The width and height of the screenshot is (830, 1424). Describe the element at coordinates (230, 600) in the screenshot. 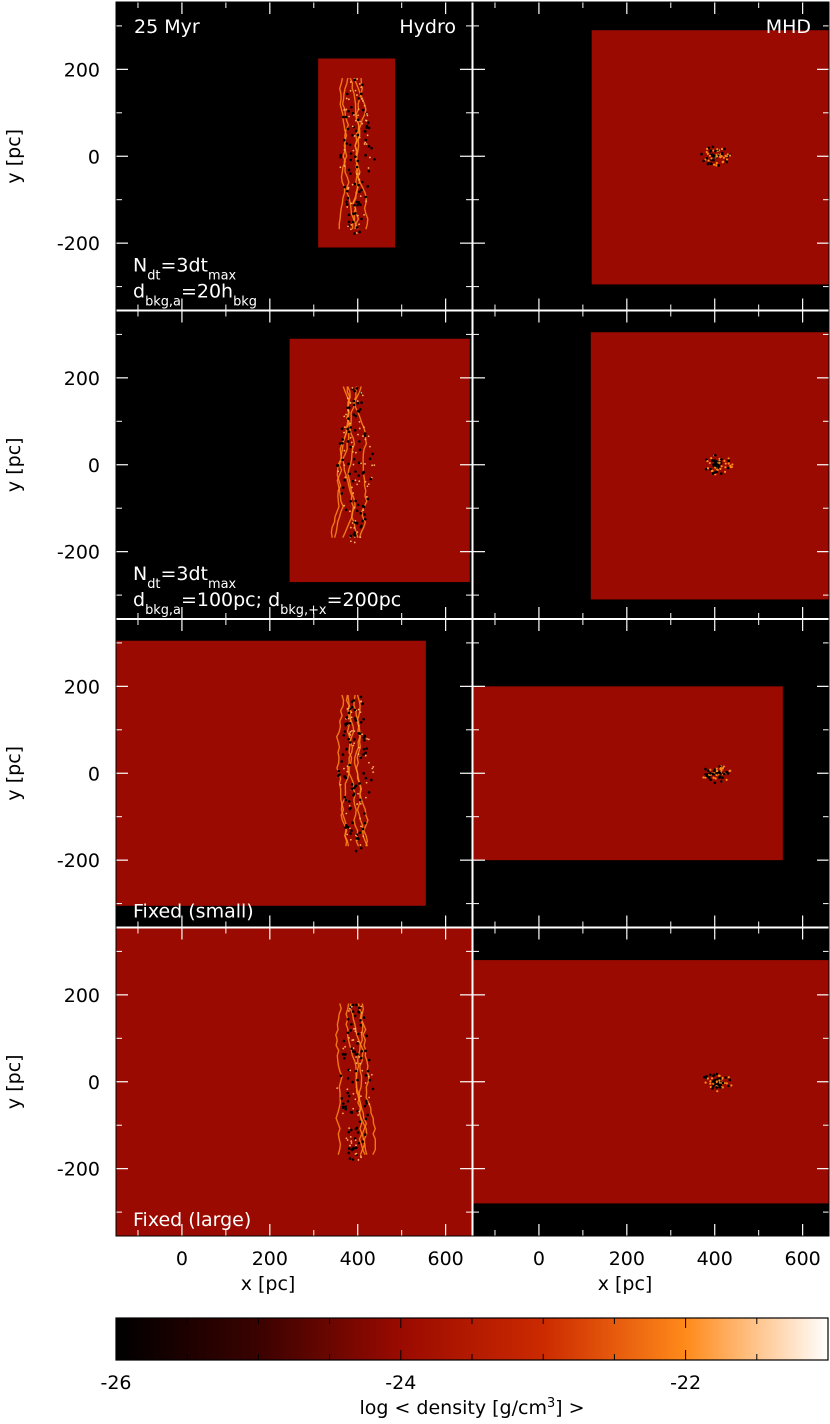

I see `label-text-segment: =100pc; d` at that location.